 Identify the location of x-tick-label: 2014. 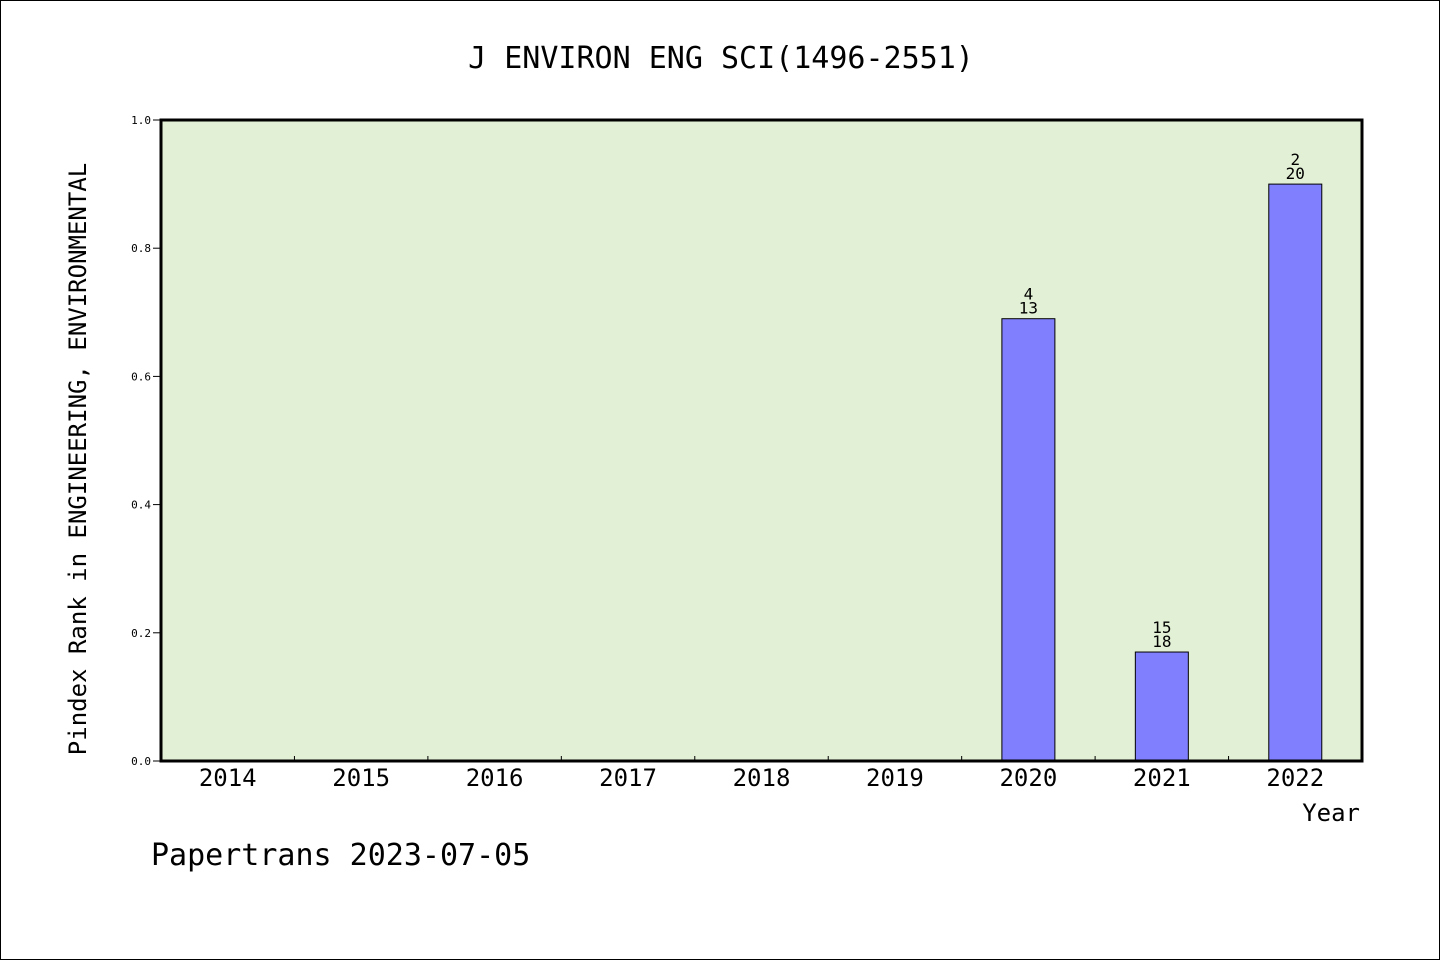
(228, 778).